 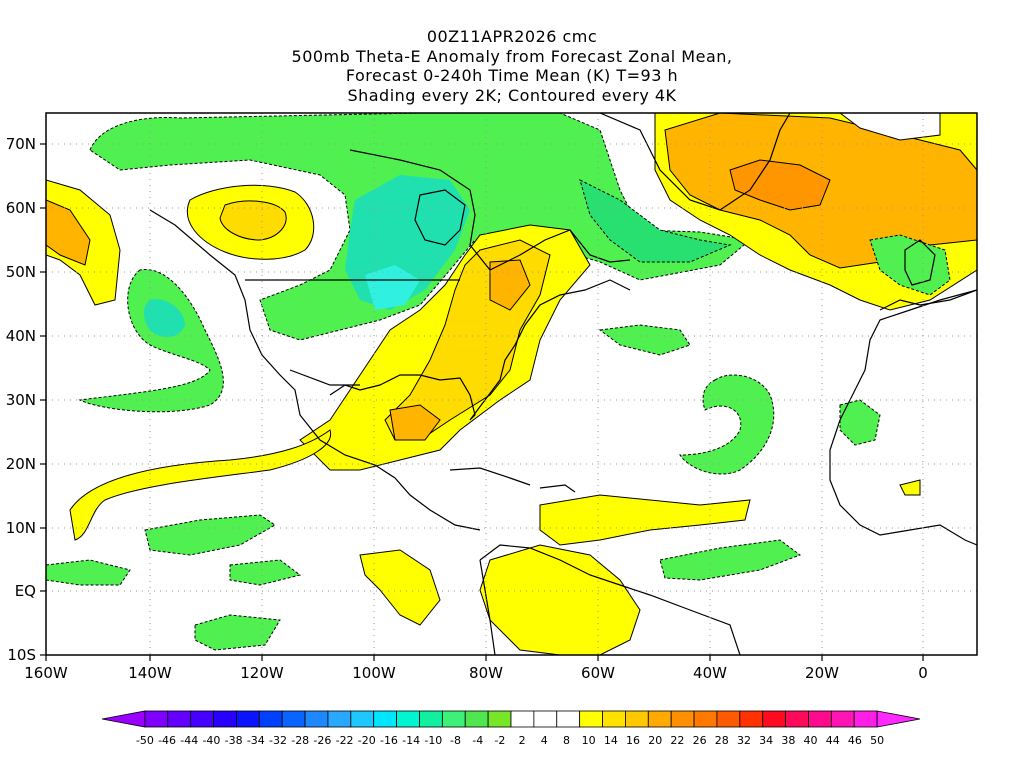 What do you see at coordinates (21, 208) in the screenshot?
I see `lat-label-60n: 60N` at bounding box center [21, 208].